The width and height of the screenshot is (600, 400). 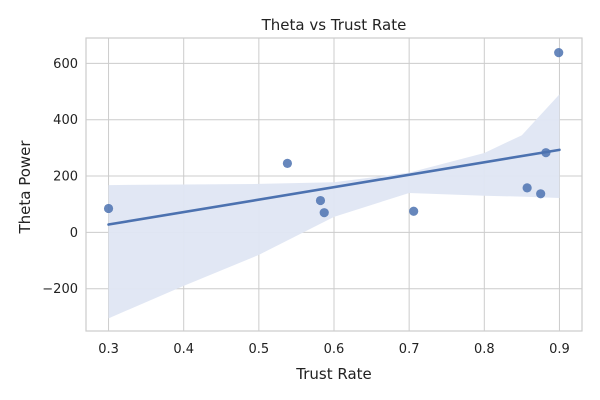 What do you see at coordinates (108, 349) in the screenshot?
I see `x-tick-label: 0.3` at bounding box center [108, 349].